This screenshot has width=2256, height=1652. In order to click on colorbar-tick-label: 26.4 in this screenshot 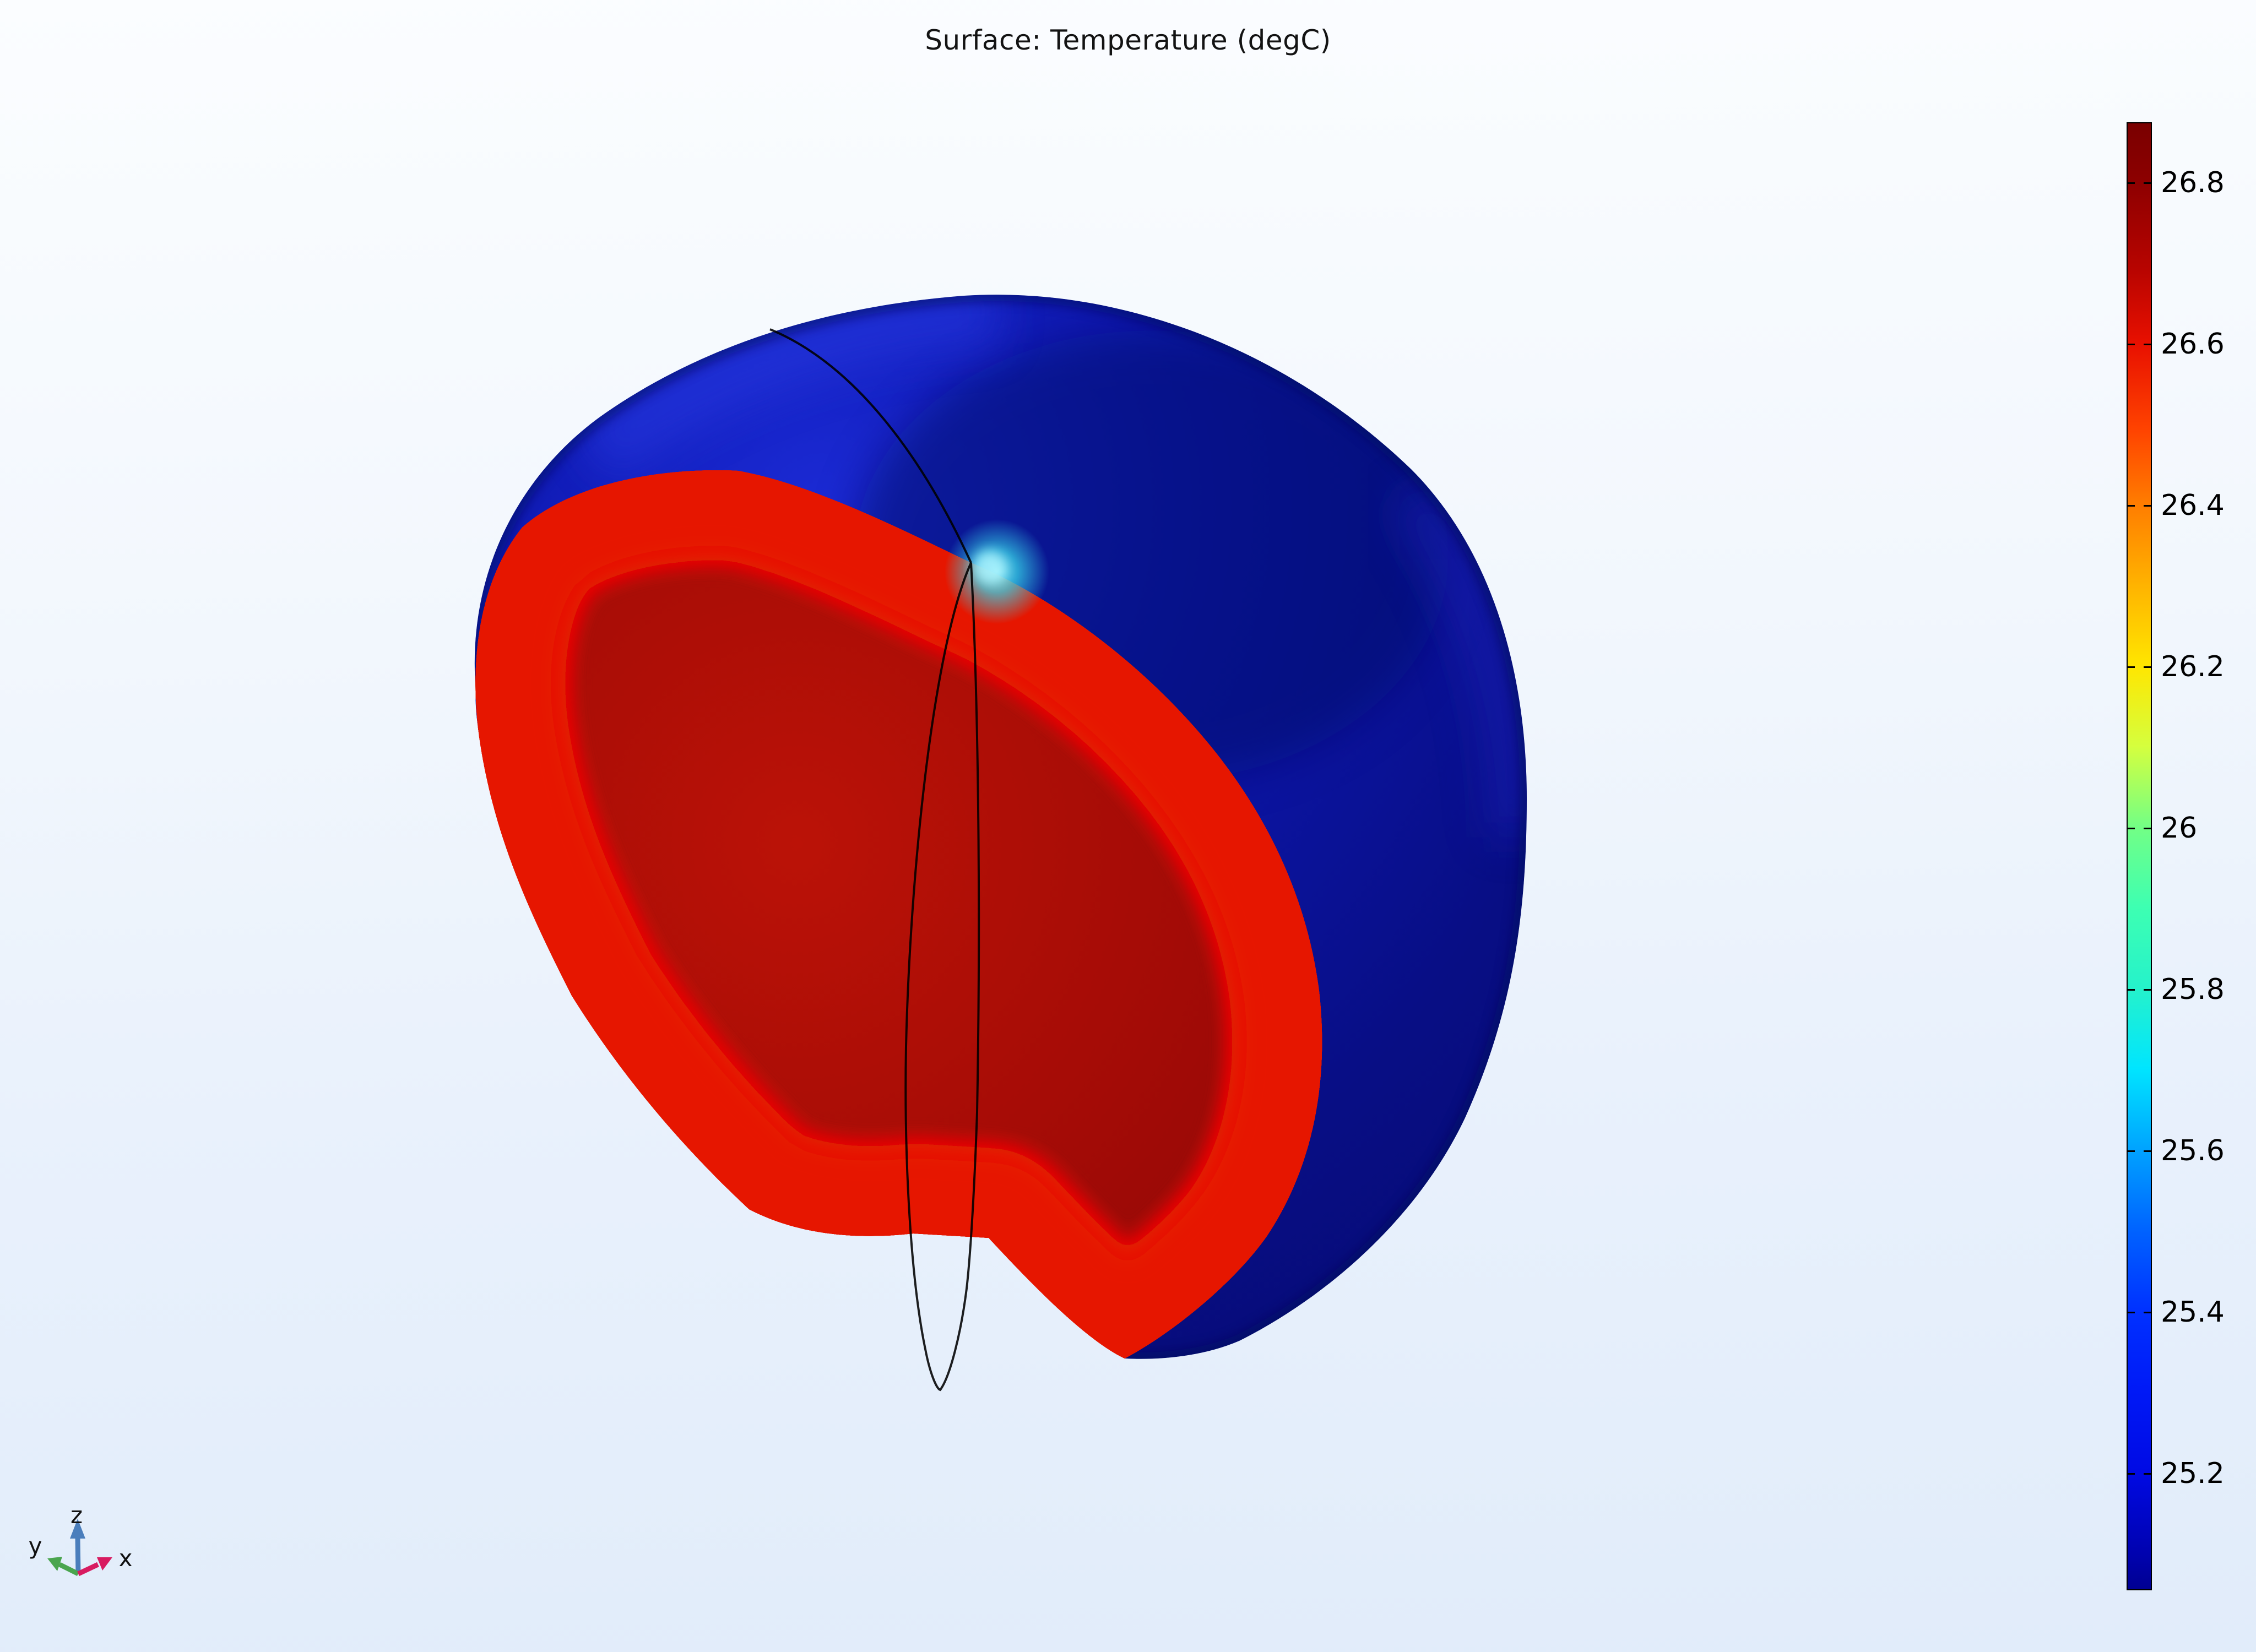, I will do `click(2193, 505)`.